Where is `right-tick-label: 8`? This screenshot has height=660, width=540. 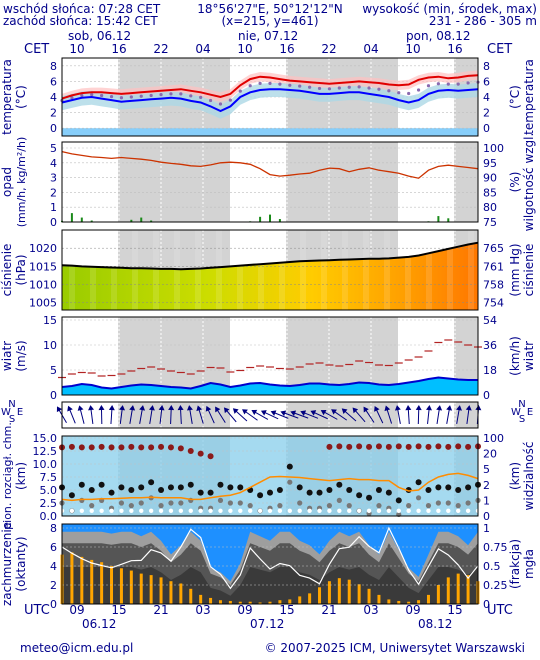
right-tick-label: 8 is located at coordinates (486, 66).